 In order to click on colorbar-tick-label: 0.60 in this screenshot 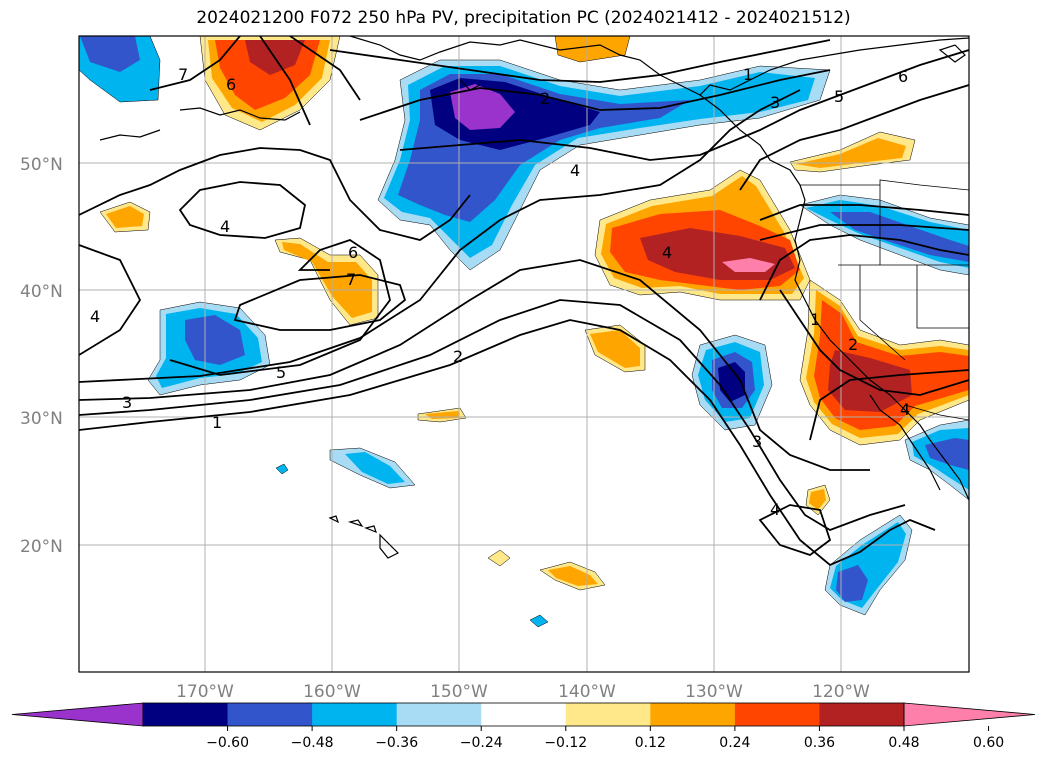, I will do `click(988, 743)`.